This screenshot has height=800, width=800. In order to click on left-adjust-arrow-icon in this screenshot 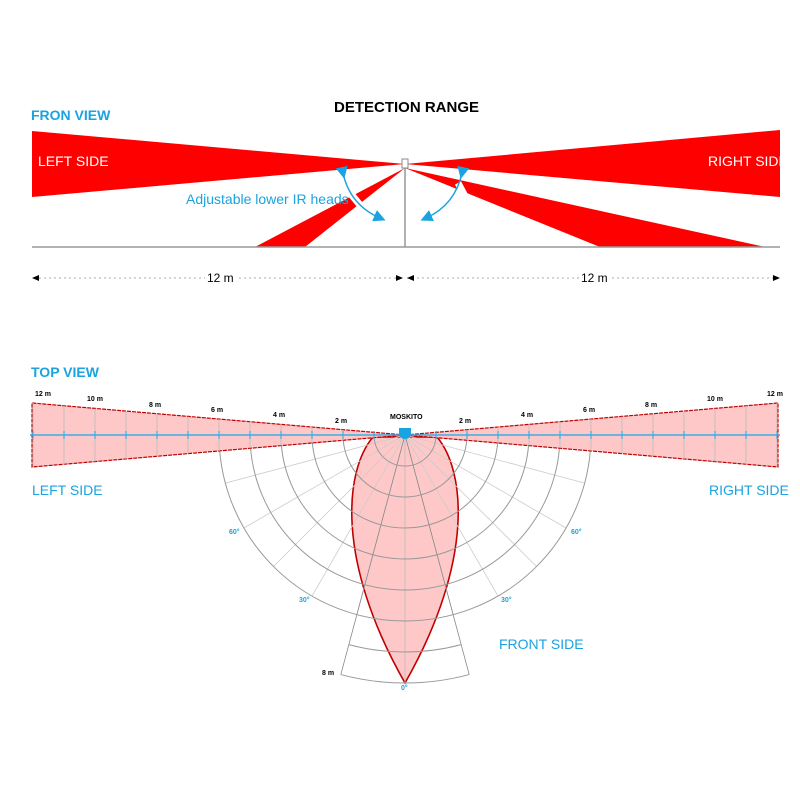, I will do `click(360, 193)`.